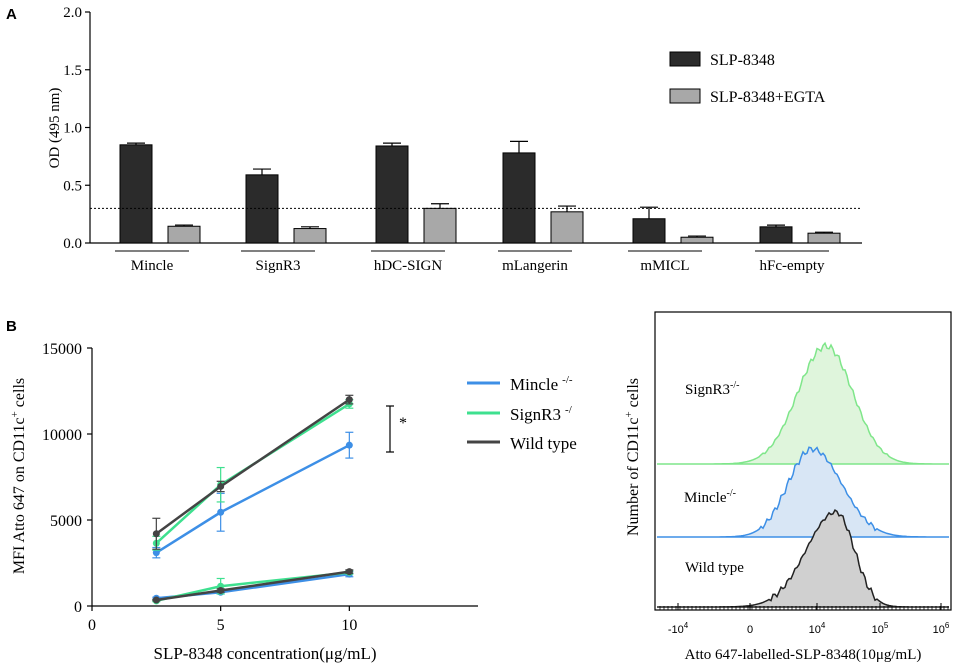 The width and height of the screenshot is (957, 669). What do you see at coordinates (567, 227) in the screenshot?
I see `bar-mLangerin-egta` at bounding box center [567, 227].